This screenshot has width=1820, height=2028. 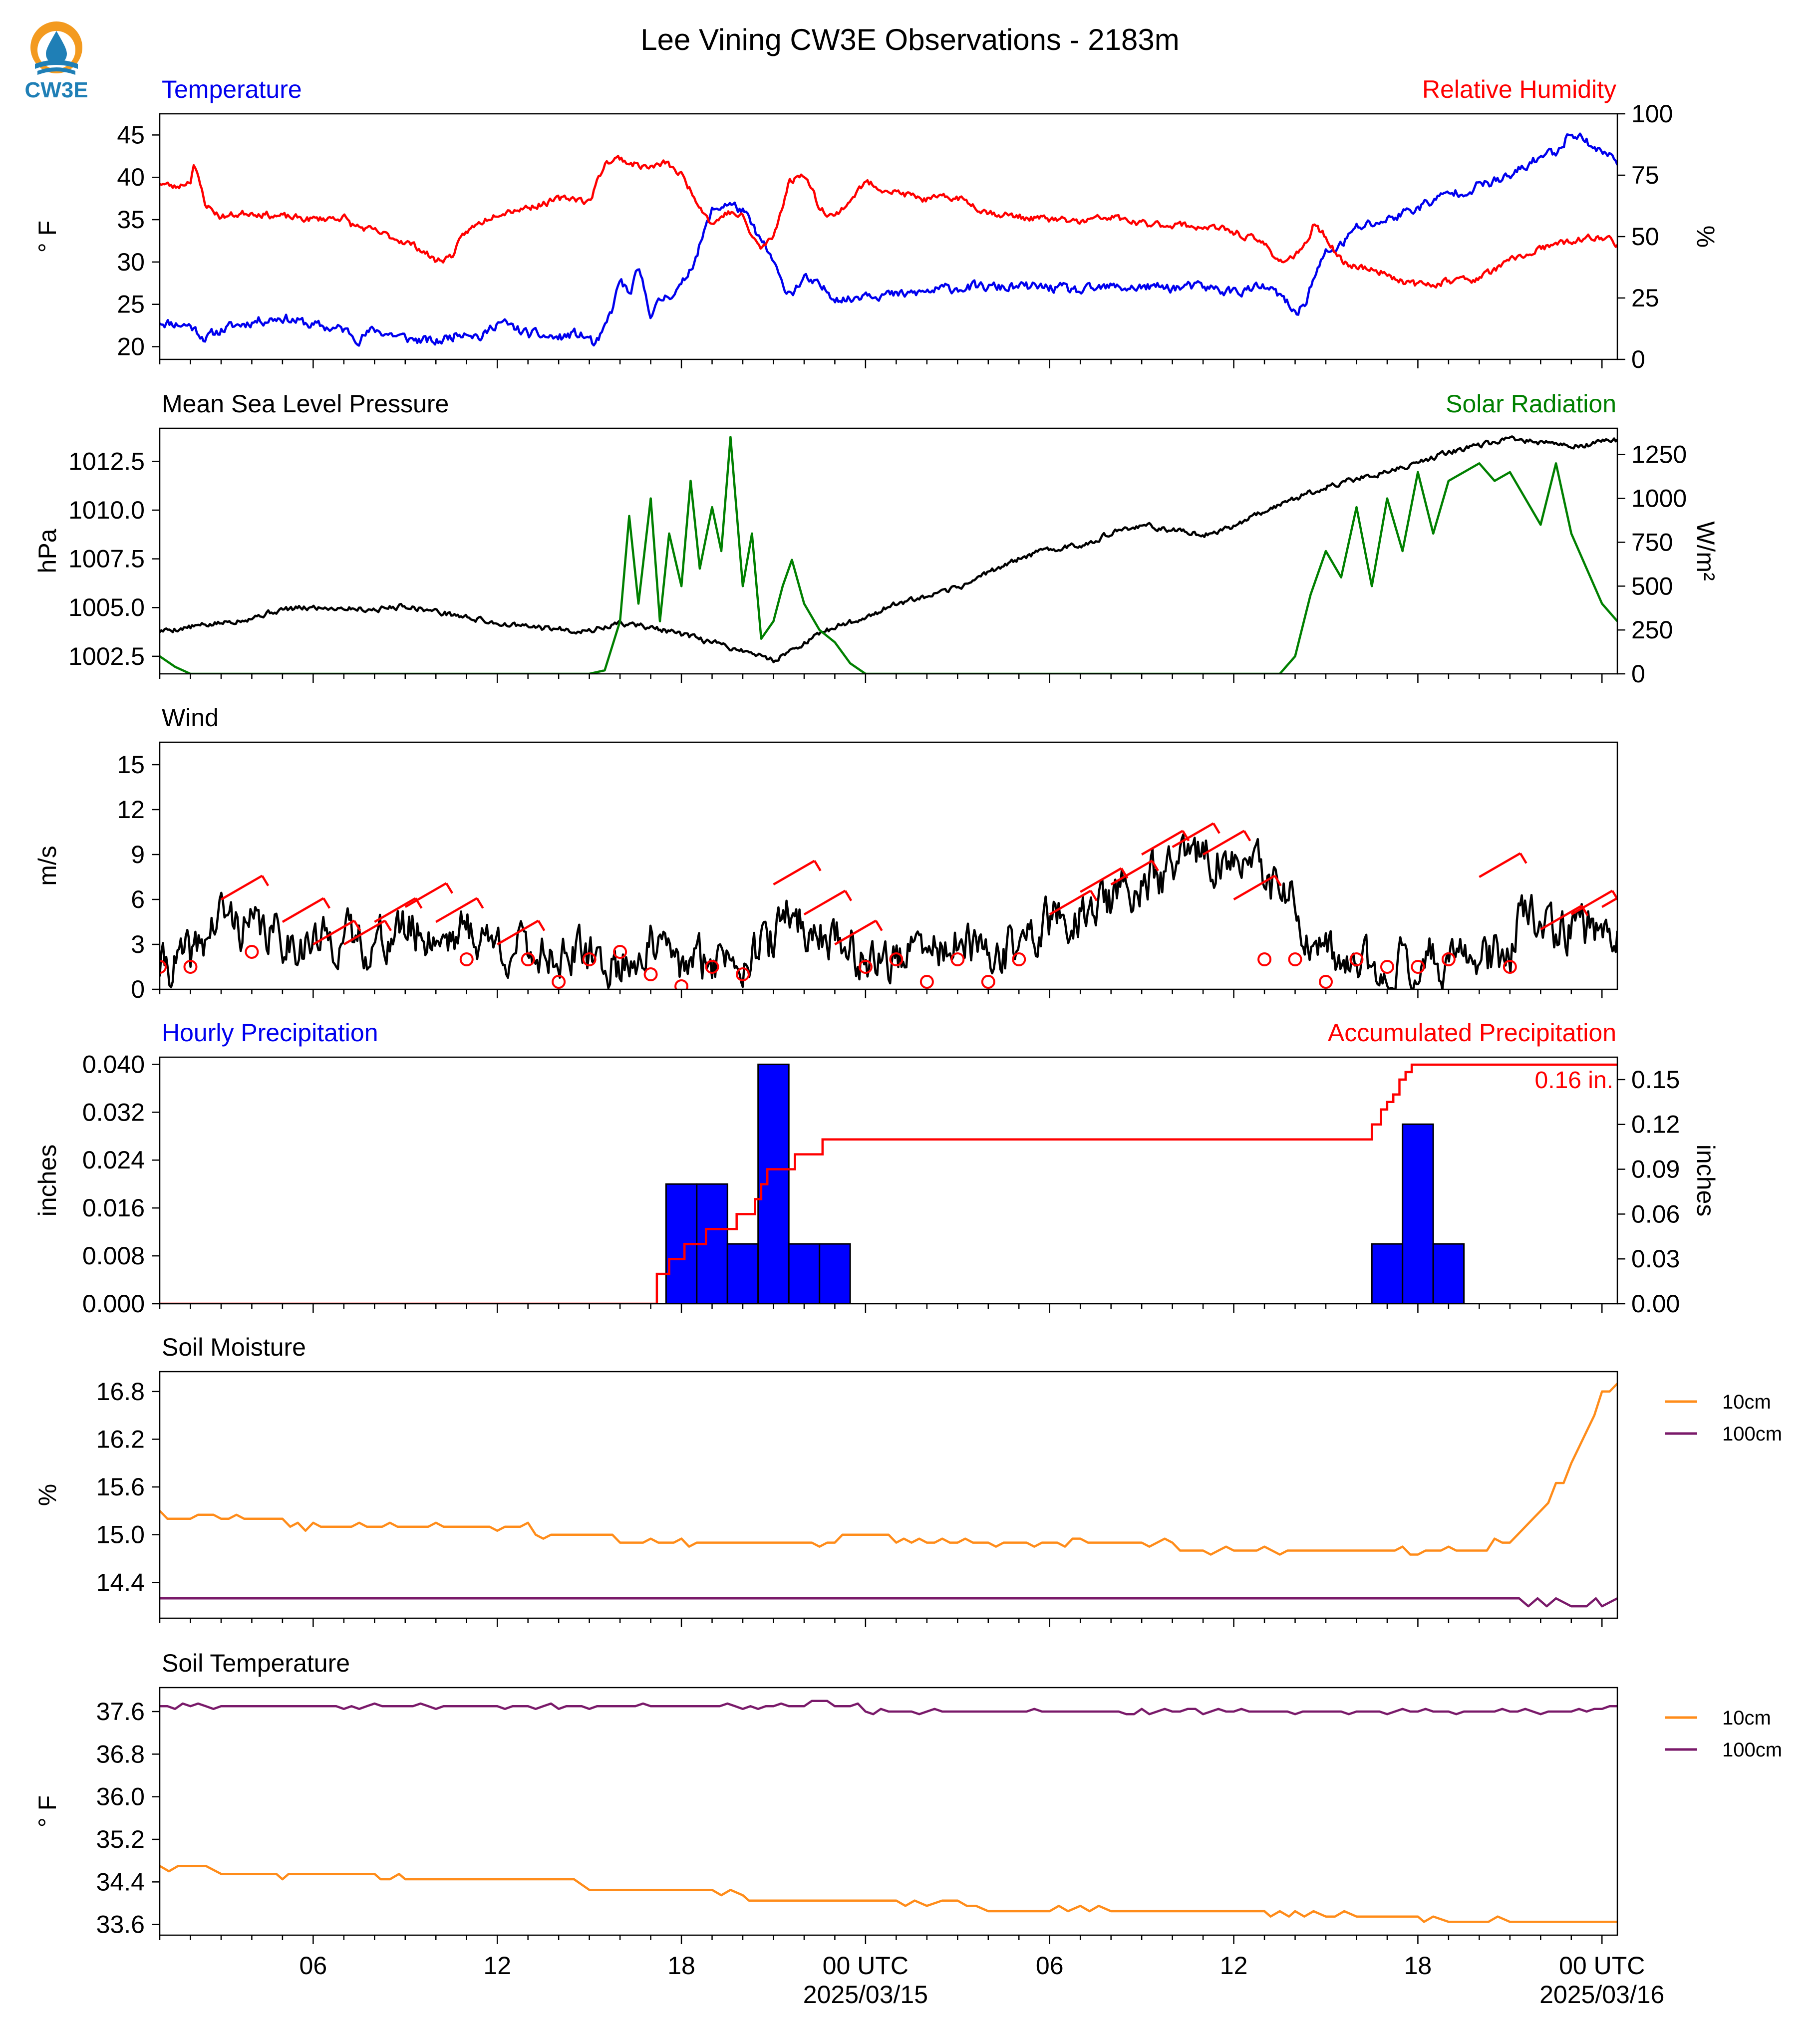 I want to click on panel-right-title: Accumulated Precipitation, so click(x=1472, y=1033).